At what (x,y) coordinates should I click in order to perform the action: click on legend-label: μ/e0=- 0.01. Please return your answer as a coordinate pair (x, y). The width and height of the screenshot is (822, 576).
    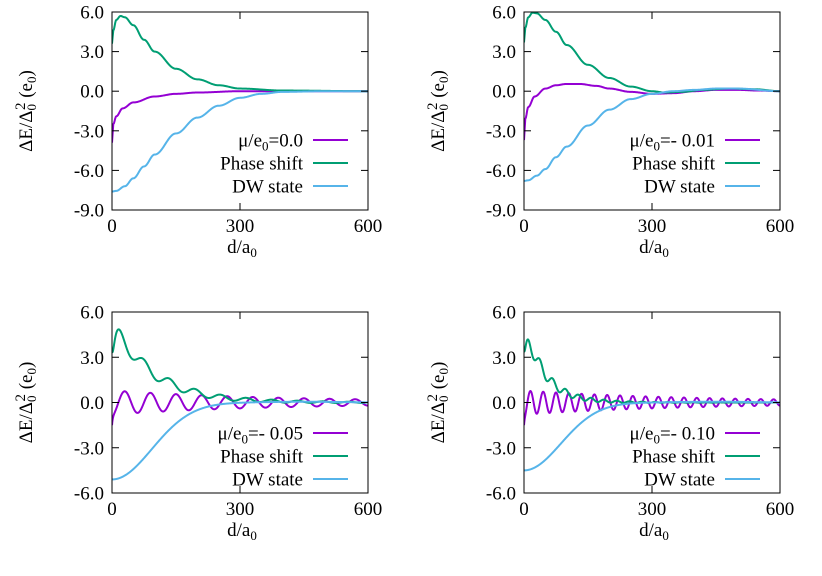
    Looking at the image, I should click on (672, 142).